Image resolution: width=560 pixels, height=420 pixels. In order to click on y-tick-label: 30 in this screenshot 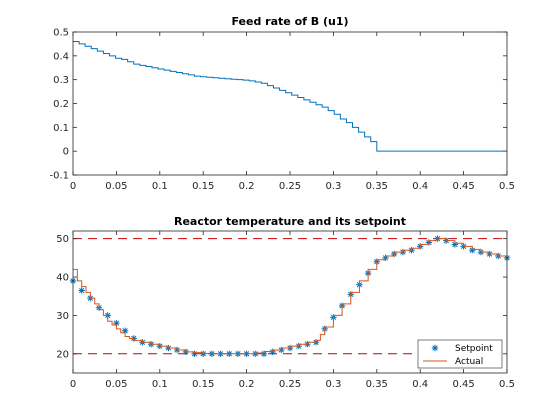, I will do `click(62, 316)`.